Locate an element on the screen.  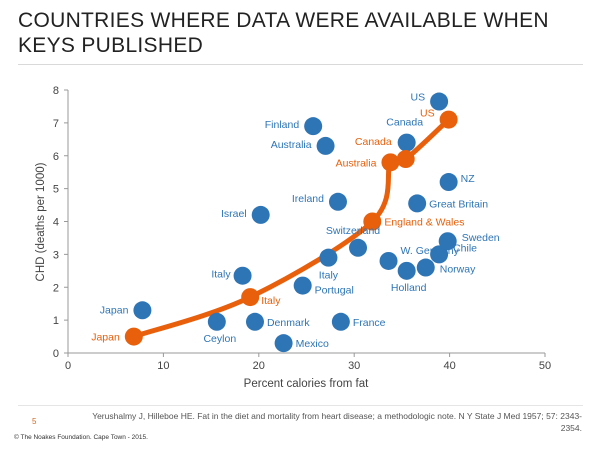
y-tick-label: 3 is located at coordinates (56, 255).